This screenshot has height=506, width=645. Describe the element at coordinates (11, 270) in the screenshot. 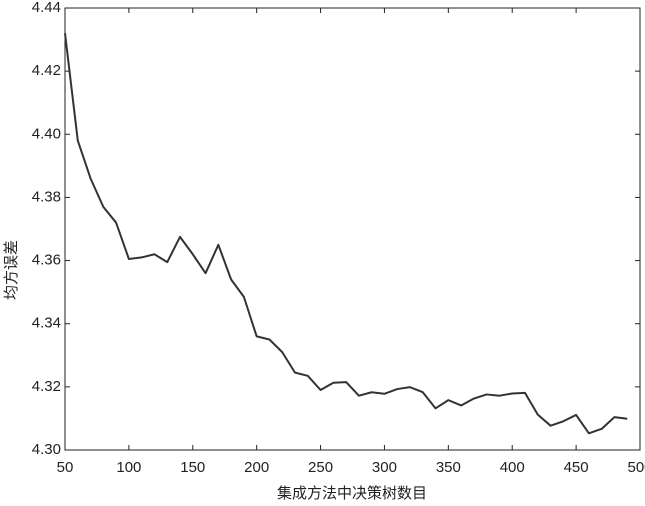

I see `y-axis-label: 均方误差` at that location.